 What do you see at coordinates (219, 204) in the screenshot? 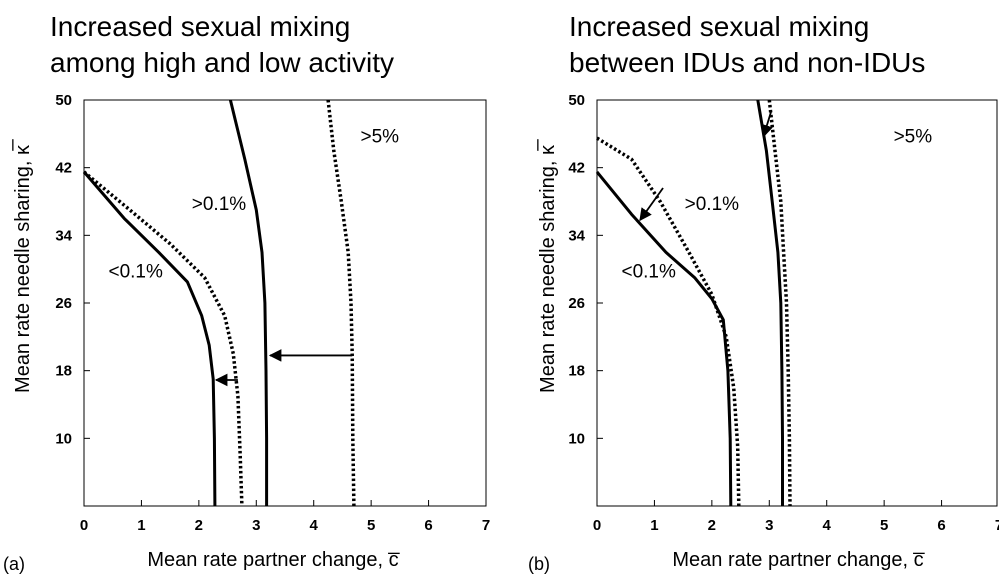
I see `panel-a-region-label: >0.1%` at bounding box center [219, 204].